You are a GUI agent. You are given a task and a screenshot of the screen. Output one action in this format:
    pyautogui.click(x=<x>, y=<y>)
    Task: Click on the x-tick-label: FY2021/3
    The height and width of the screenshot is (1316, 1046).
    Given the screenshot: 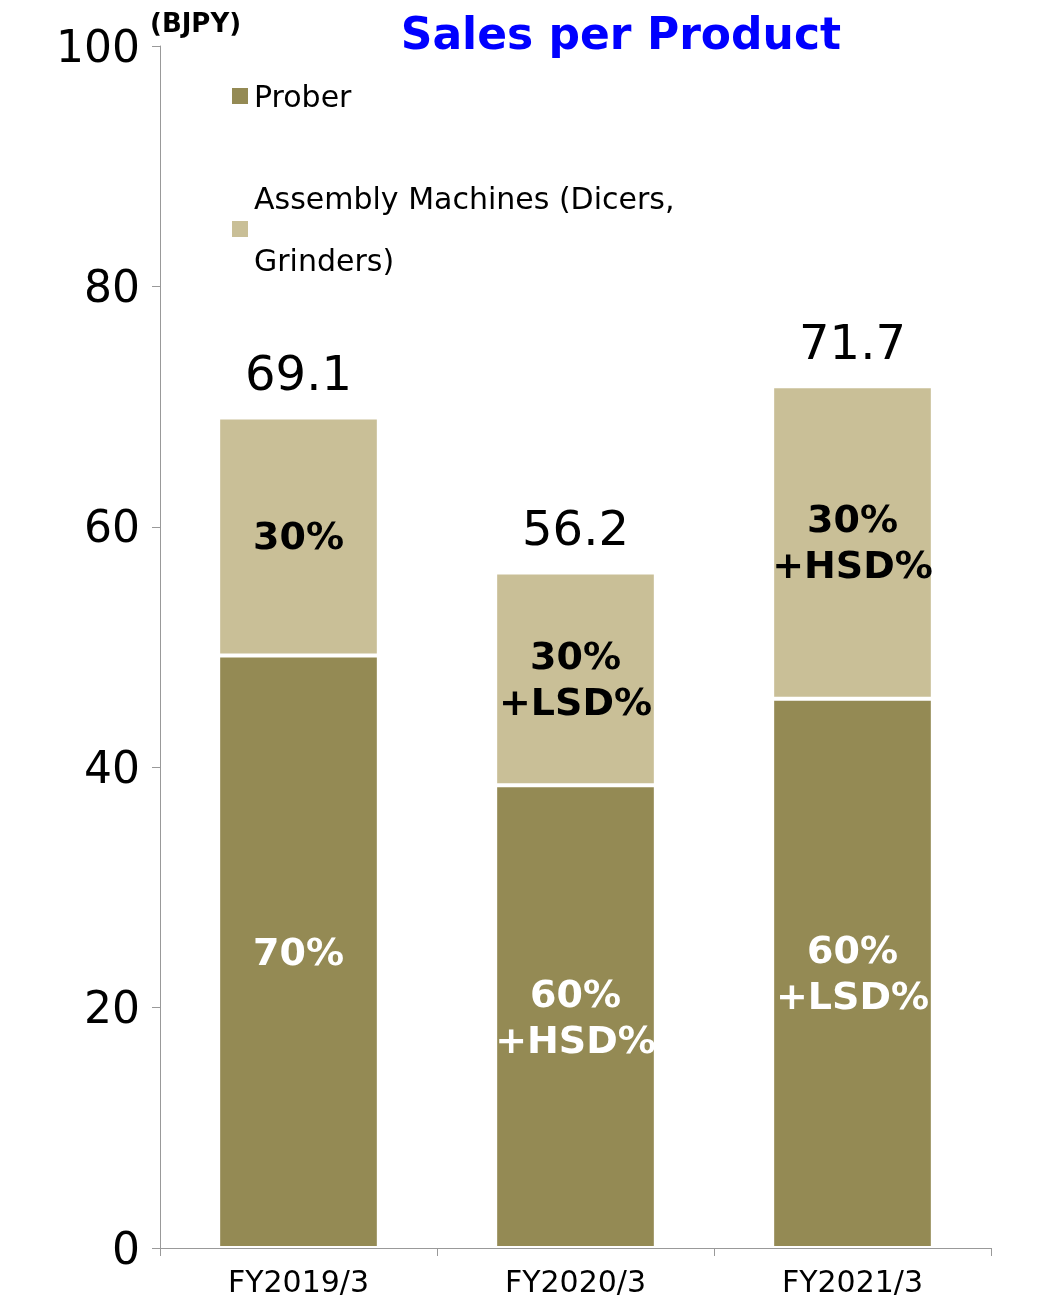 What is the action you would take?
    pyautogui.click(x=852, y=1281)
    